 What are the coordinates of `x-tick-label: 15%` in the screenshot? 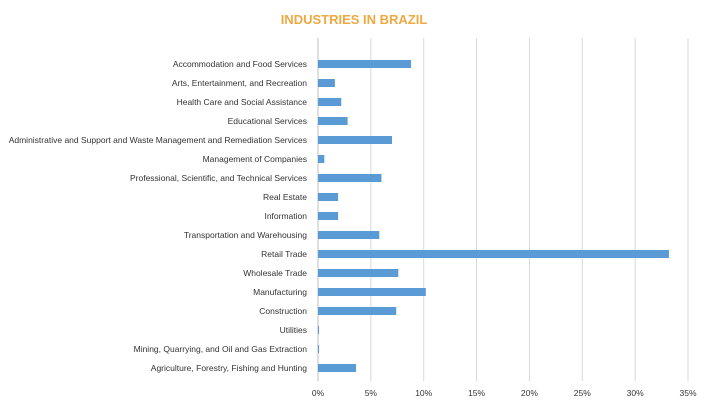 It's located at (476, 393).